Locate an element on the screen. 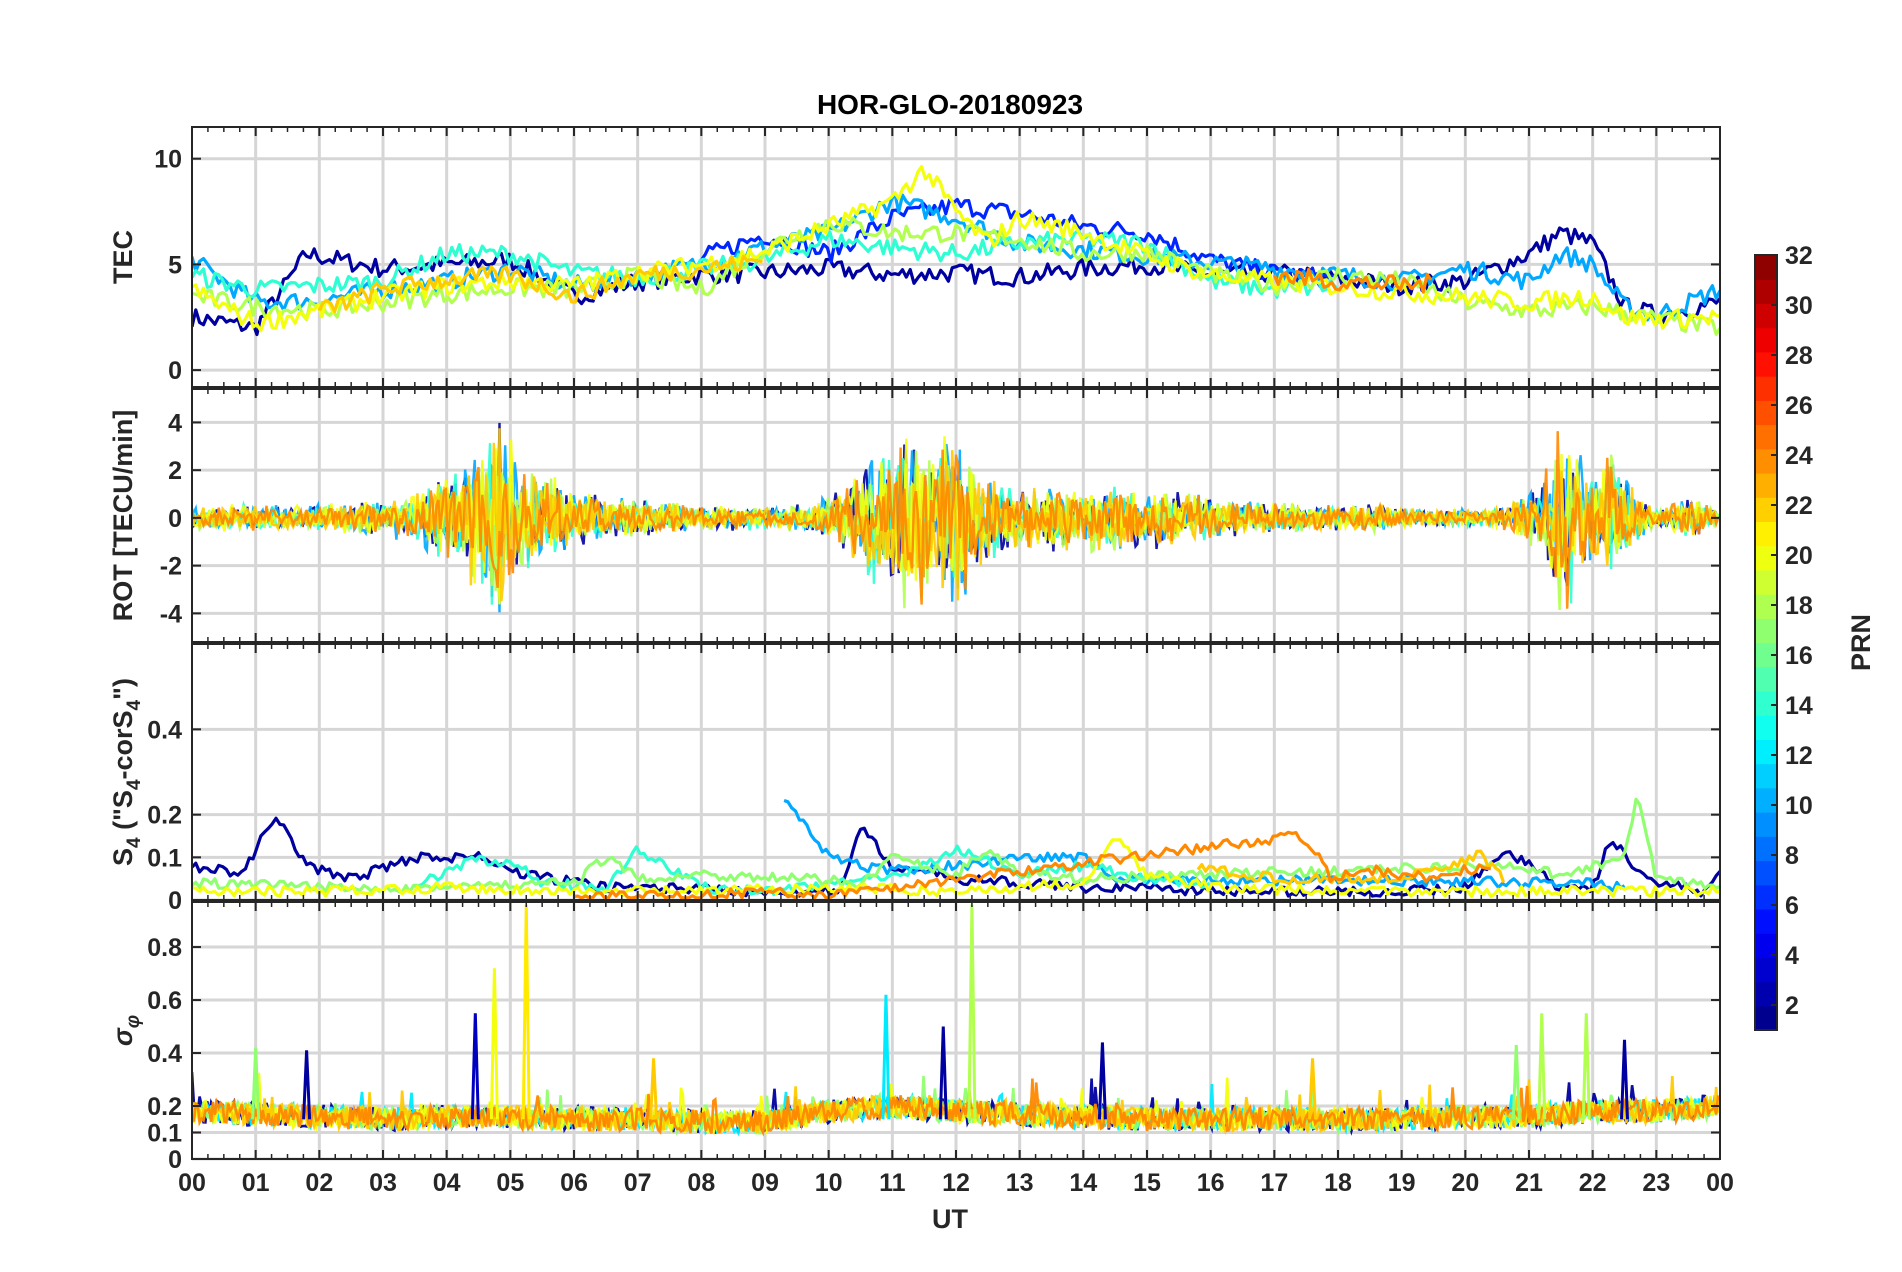  colorbar-tick-label: 18 is located at coordinates (1799, 606).